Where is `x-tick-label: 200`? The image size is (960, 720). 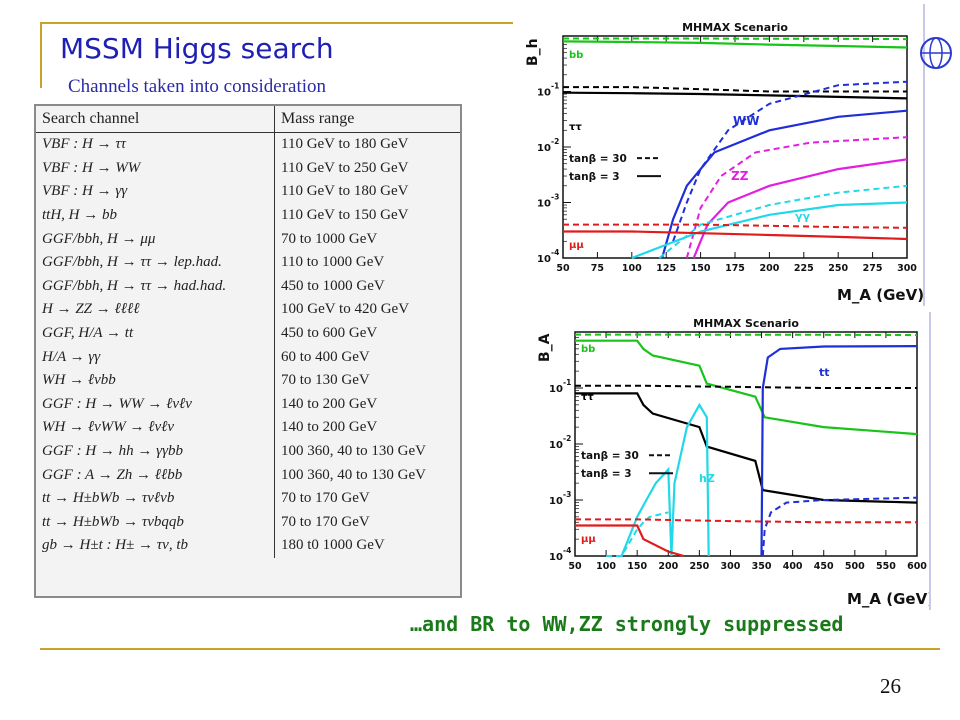
x-tick-label: 200 is located at coordinates (769, 268).